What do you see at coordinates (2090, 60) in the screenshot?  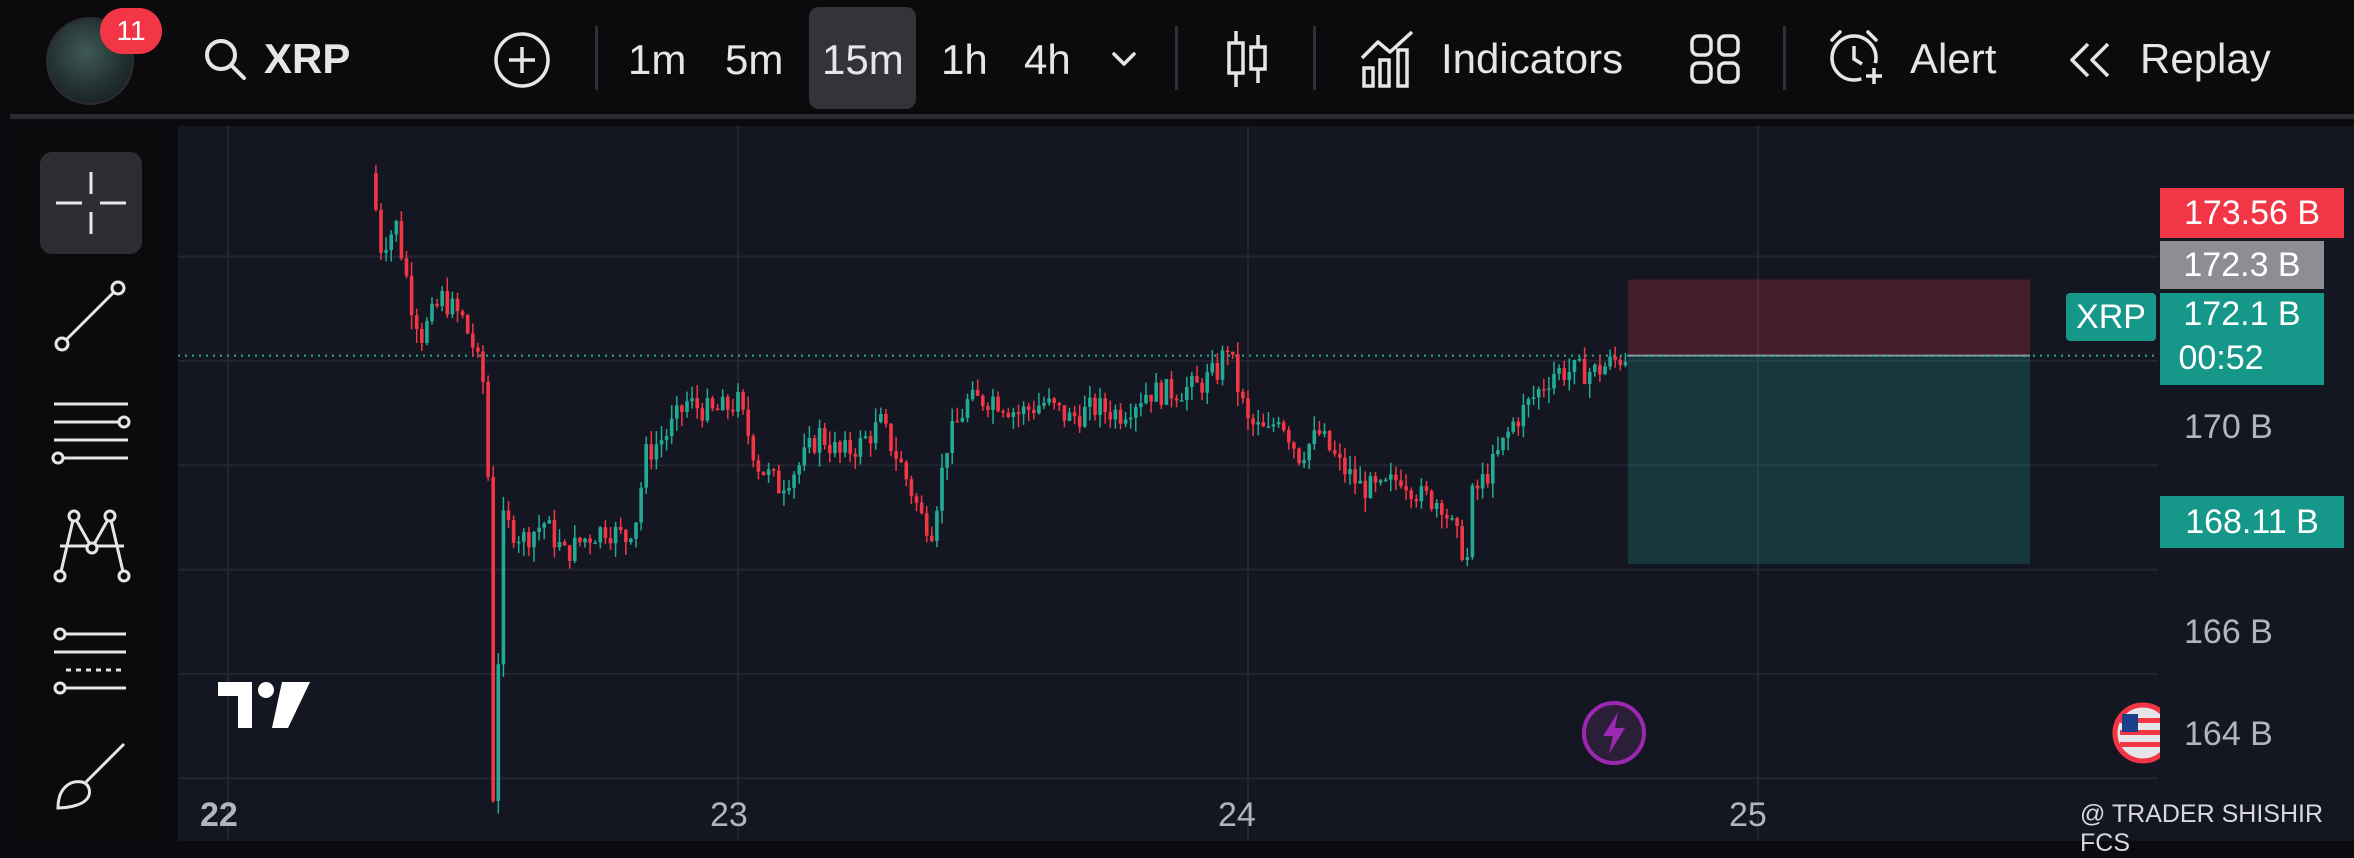 I see `rewind-icon` at bounding box center [2090, 60].